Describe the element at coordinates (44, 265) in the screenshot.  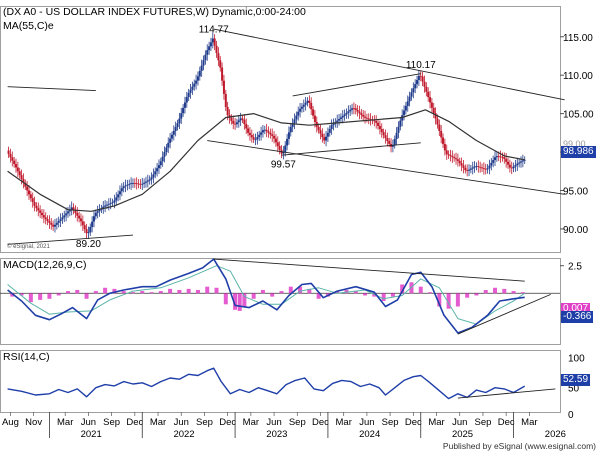
I see `macd-title: MACD(12,26,9,C)` at that location.